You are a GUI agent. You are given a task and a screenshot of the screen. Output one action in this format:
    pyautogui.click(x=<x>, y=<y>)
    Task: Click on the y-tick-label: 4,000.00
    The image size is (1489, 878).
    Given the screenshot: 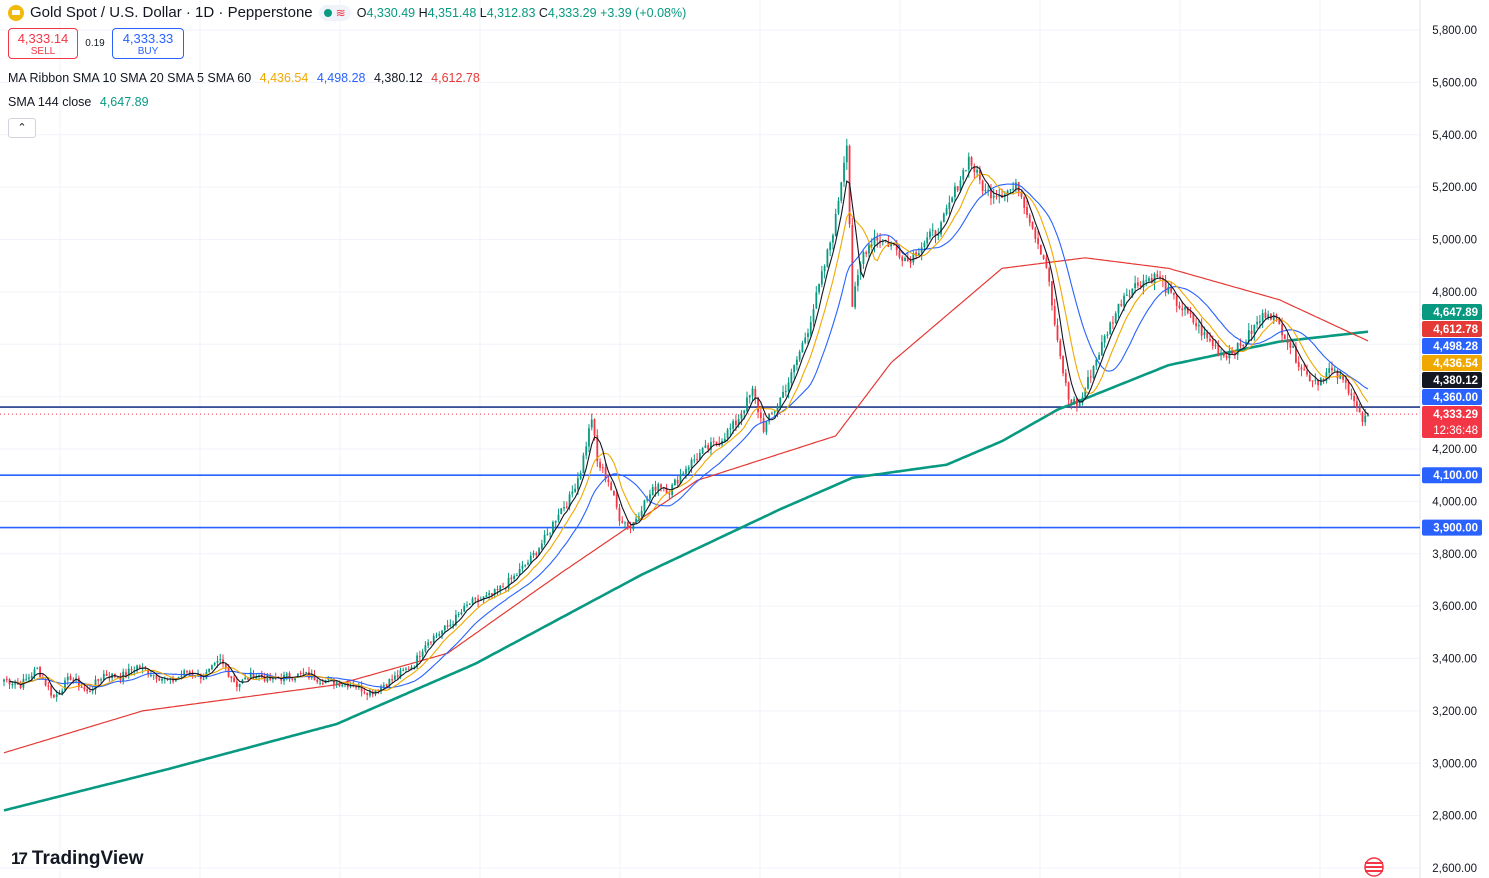 What is the action you would take?
    pyautogui.click(x=1454, y=502)
    